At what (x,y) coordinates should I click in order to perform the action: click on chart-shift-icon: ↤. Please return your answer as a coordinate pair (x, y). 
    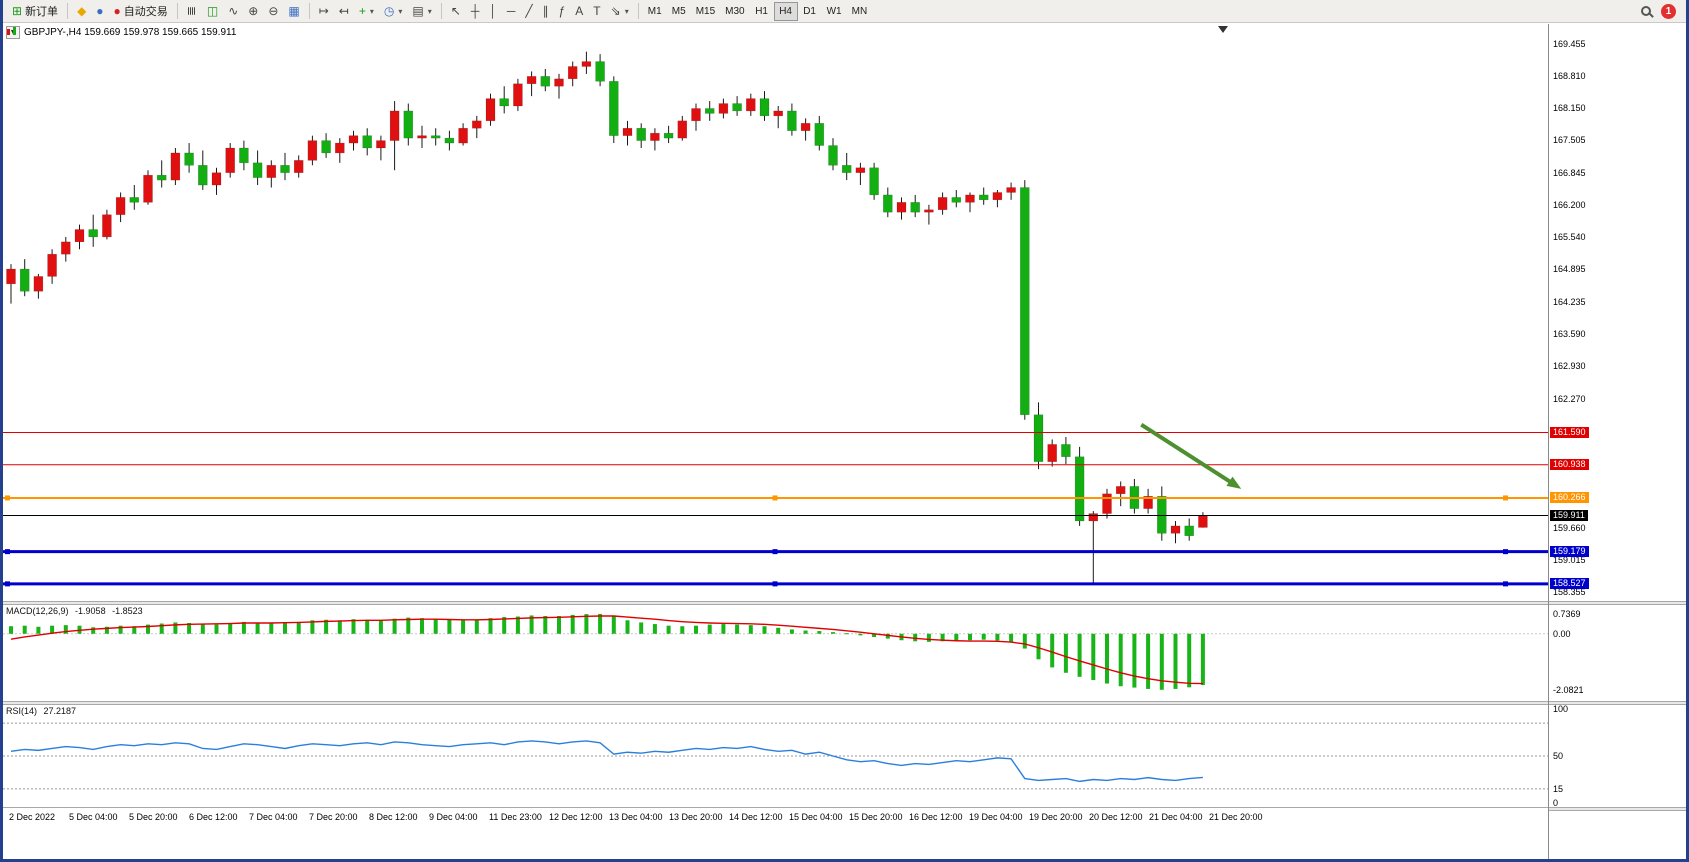
    Looking at the image, I should click on (343, 11).